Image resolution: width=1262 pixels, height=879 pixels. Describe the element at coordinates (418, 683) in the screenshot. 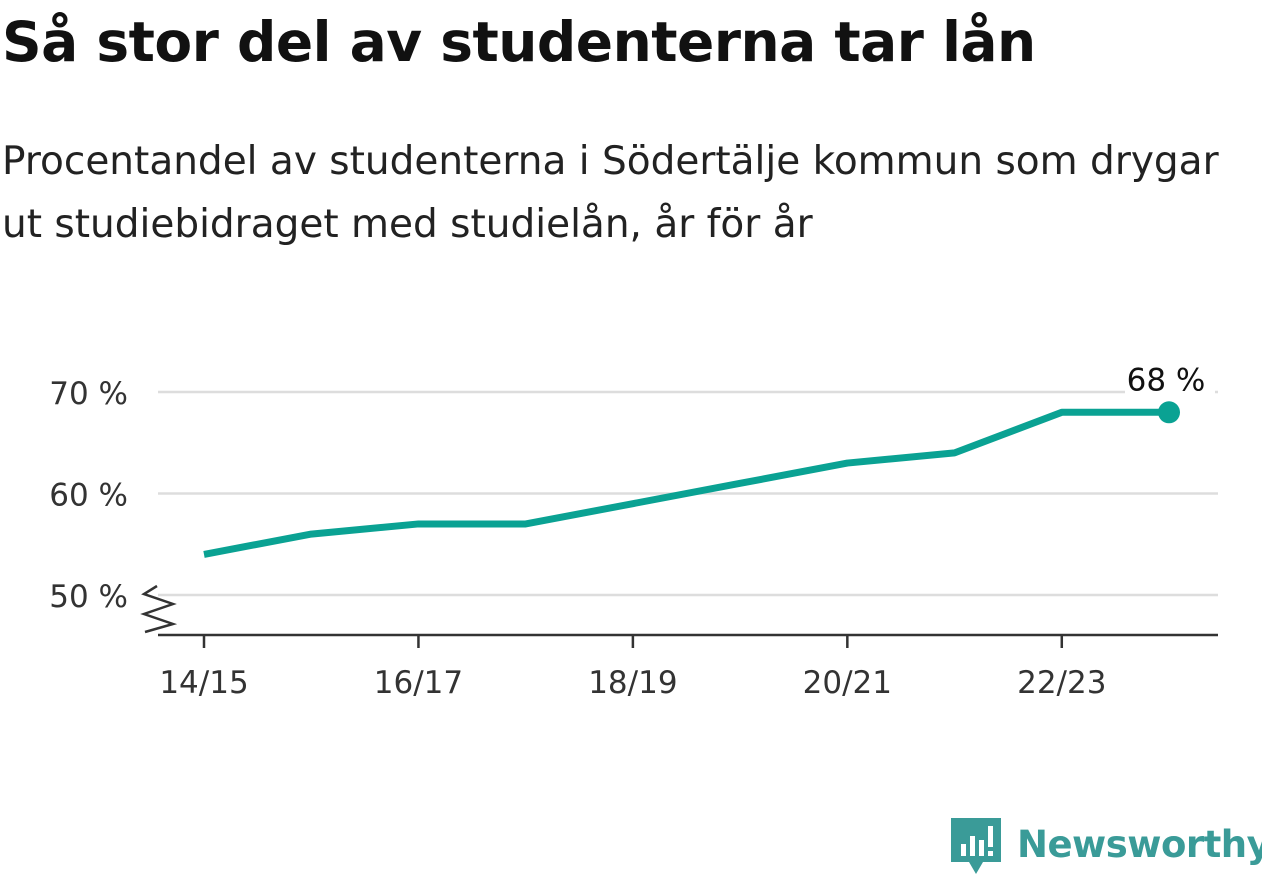

I see `x-tick-label: 16/17` at that location.